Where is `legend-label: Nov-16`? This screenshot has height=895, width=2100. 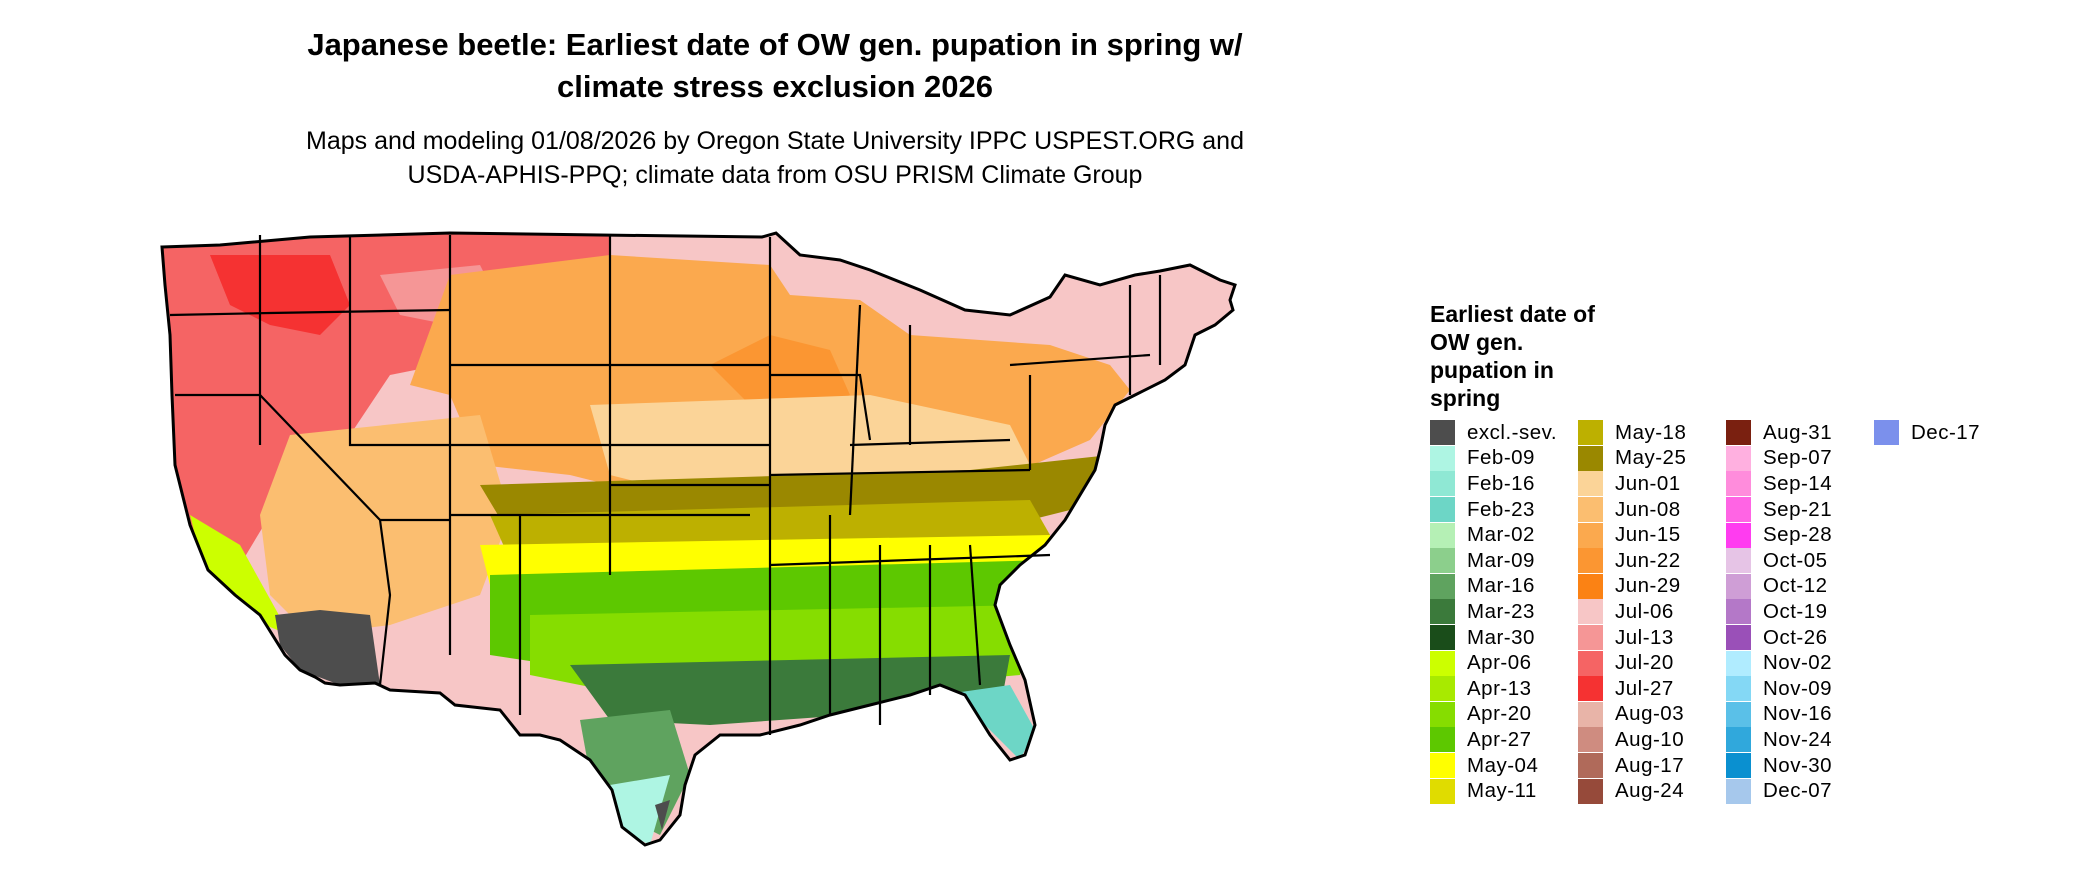
legend-label: Nov-16 is located at coordinates (1798, 714).